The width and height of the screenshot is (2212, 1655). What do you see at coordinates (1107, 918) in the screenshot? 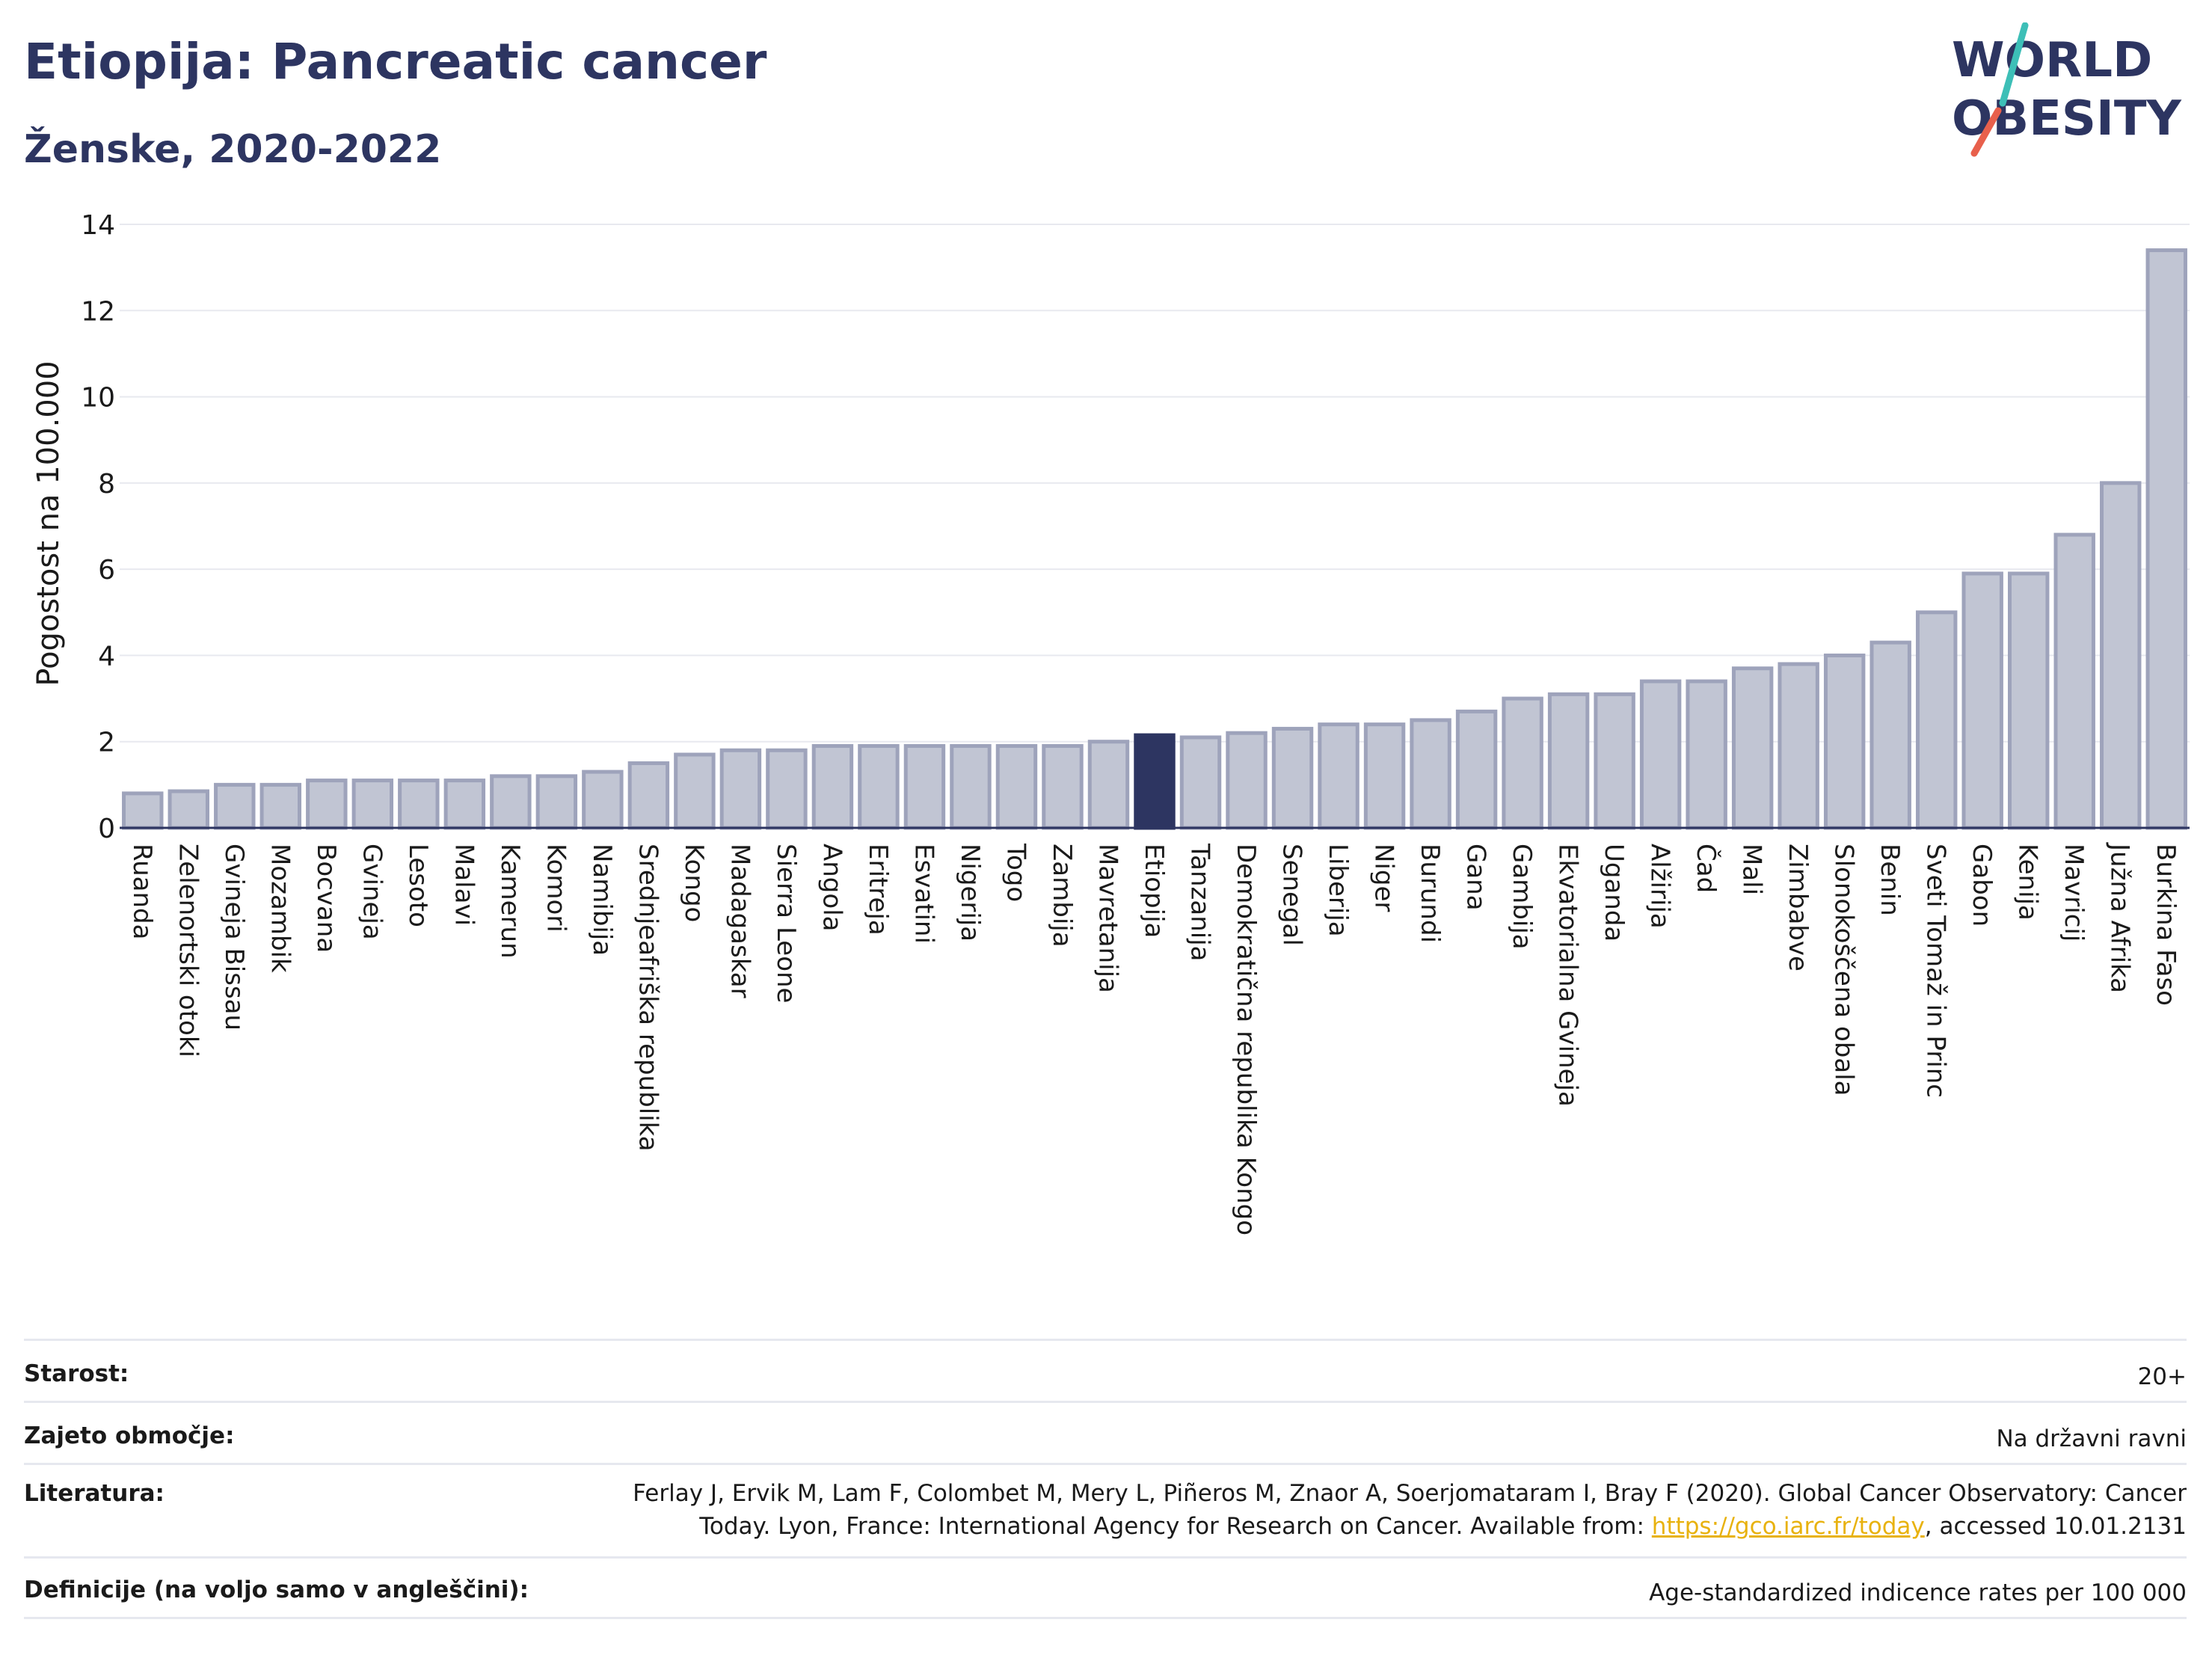
I see `x-tick-label: Mavretanija` at bounding box center [1107, 918].